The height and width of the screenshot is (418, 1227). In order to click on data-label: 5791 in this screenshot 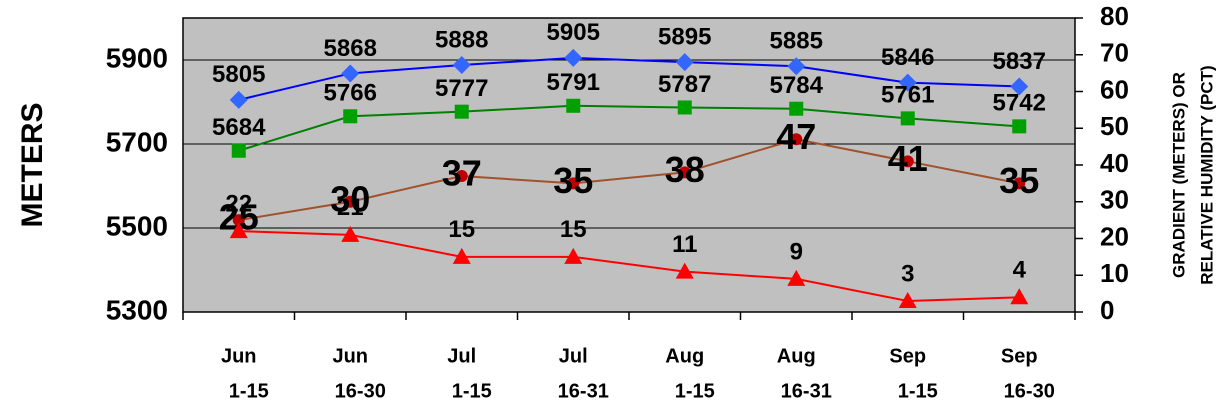, I will do `click(573, 82)`.